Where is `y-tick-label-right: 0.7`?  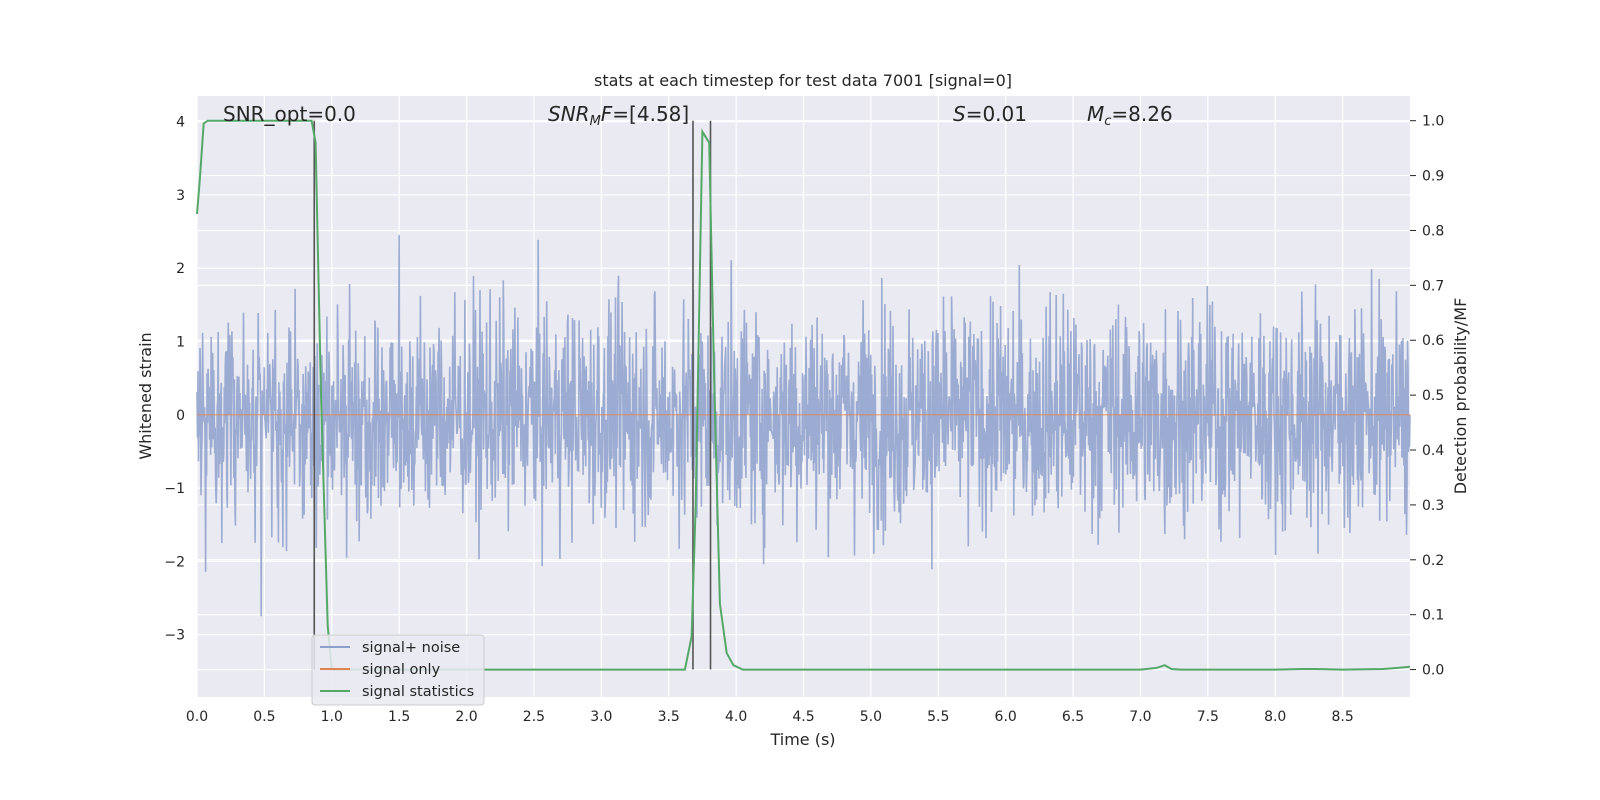 y-tick-label-right: 0.7 is located at coordinates (1433, 286).